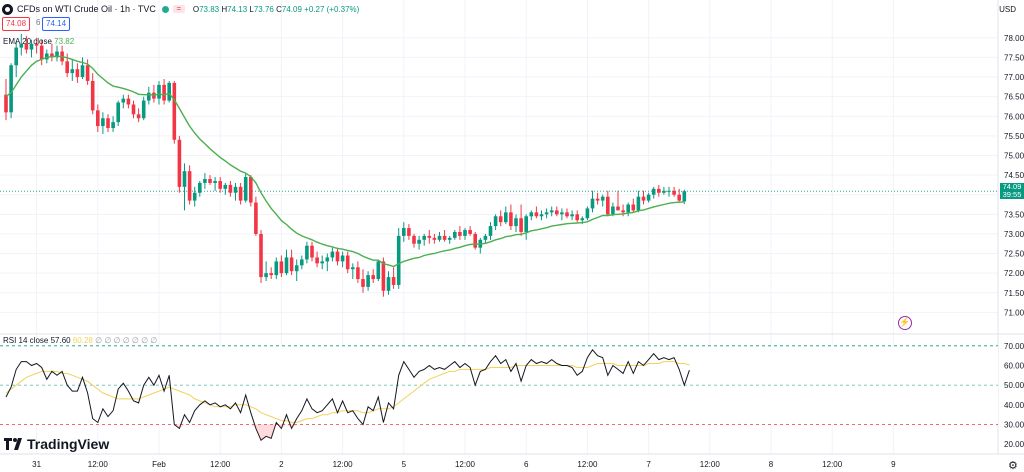 The height and width of the screenshot is (472, 1024). What do you see at coordinates (905, 323) in the screenshot?
I see `lightning-icon: ⚡` at bounding box center [905, 323].